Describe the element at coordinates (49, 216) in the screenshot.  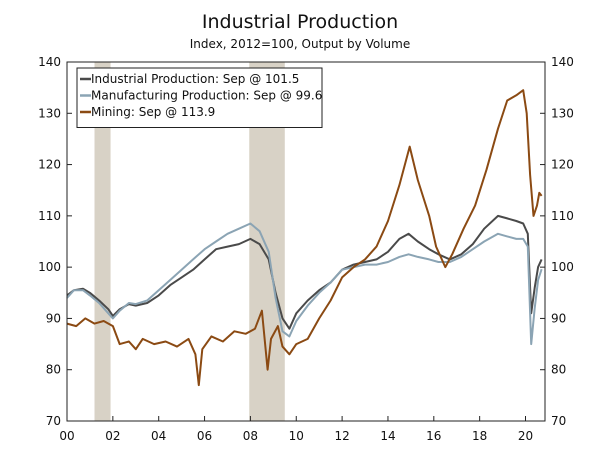
I see `y-tick-label-left: 110` at that location.